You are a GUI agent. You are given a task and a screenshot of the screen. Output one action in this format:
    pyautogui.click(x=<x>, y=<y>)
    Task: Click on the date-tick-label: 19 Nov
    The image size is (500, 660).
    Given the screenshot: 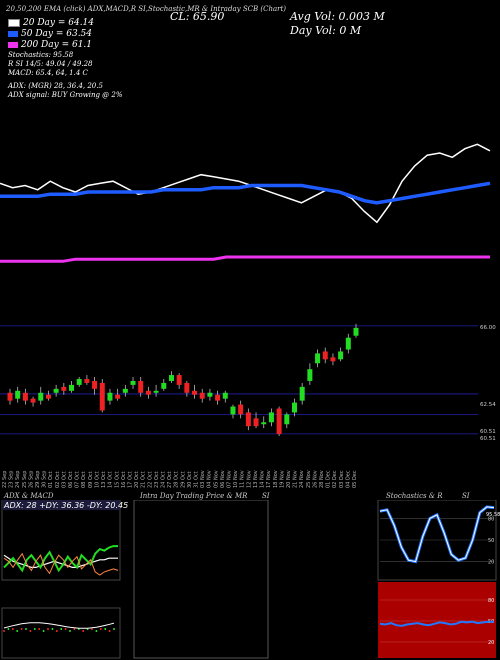 What is the action you would take?
    pyautogui.click(x=282, y=479)
    